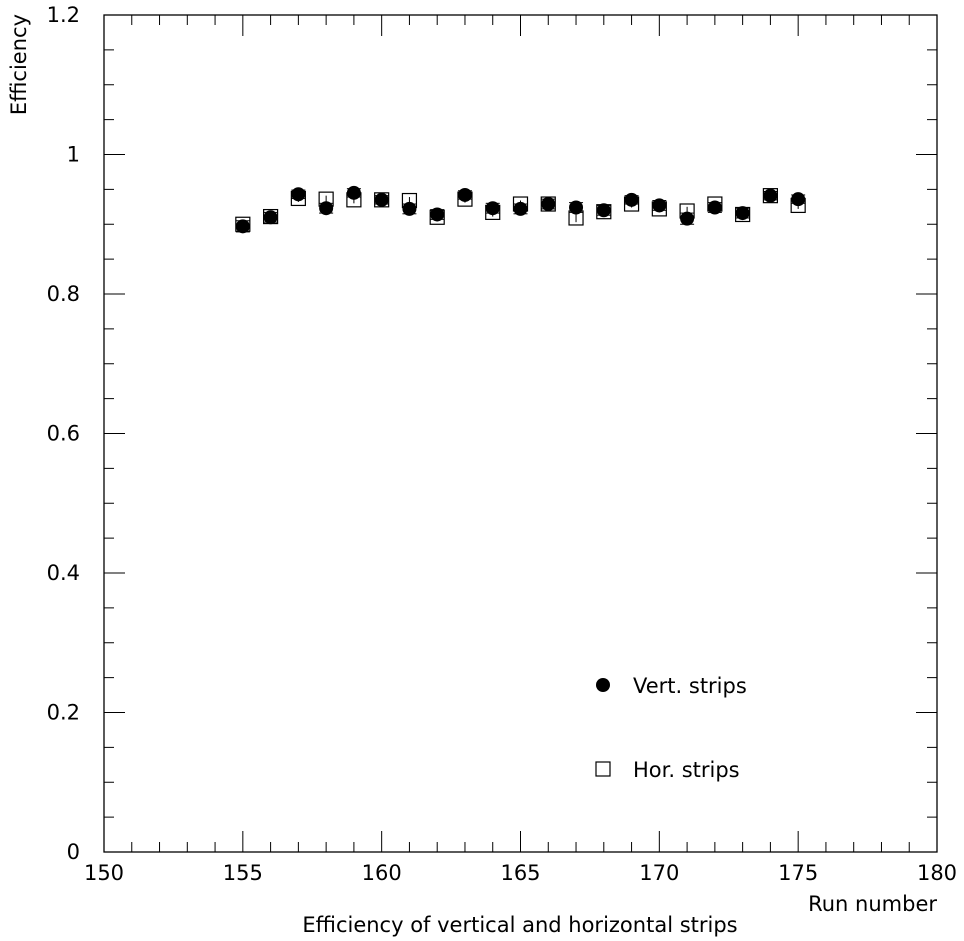  I want to click on x-tick-label: 155, so click(243, 873).